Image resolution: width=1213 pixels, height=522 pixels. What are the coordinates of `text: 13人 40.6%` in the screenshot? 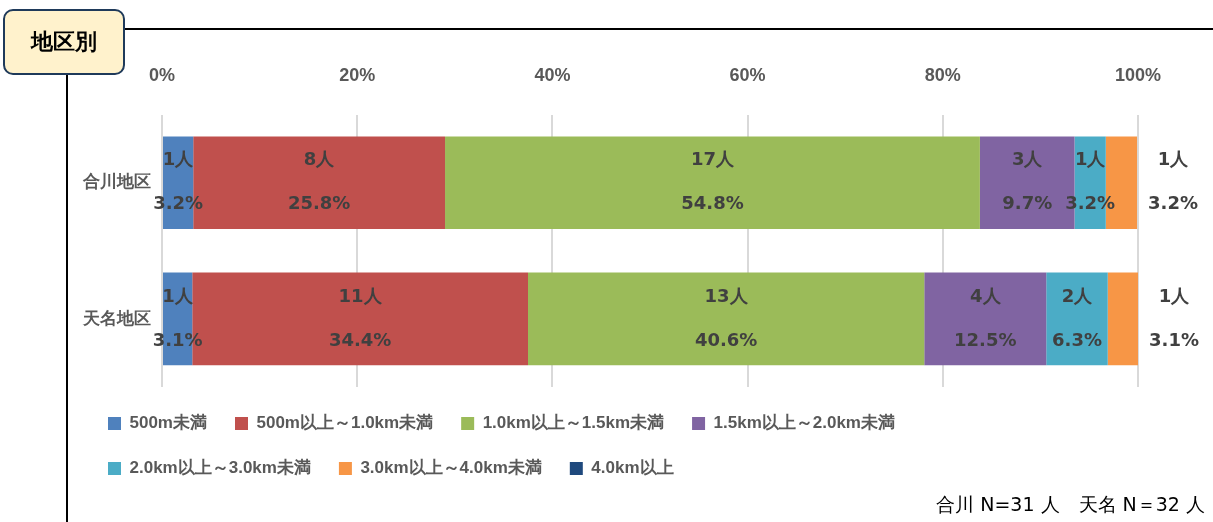 It's located at (726, 317).